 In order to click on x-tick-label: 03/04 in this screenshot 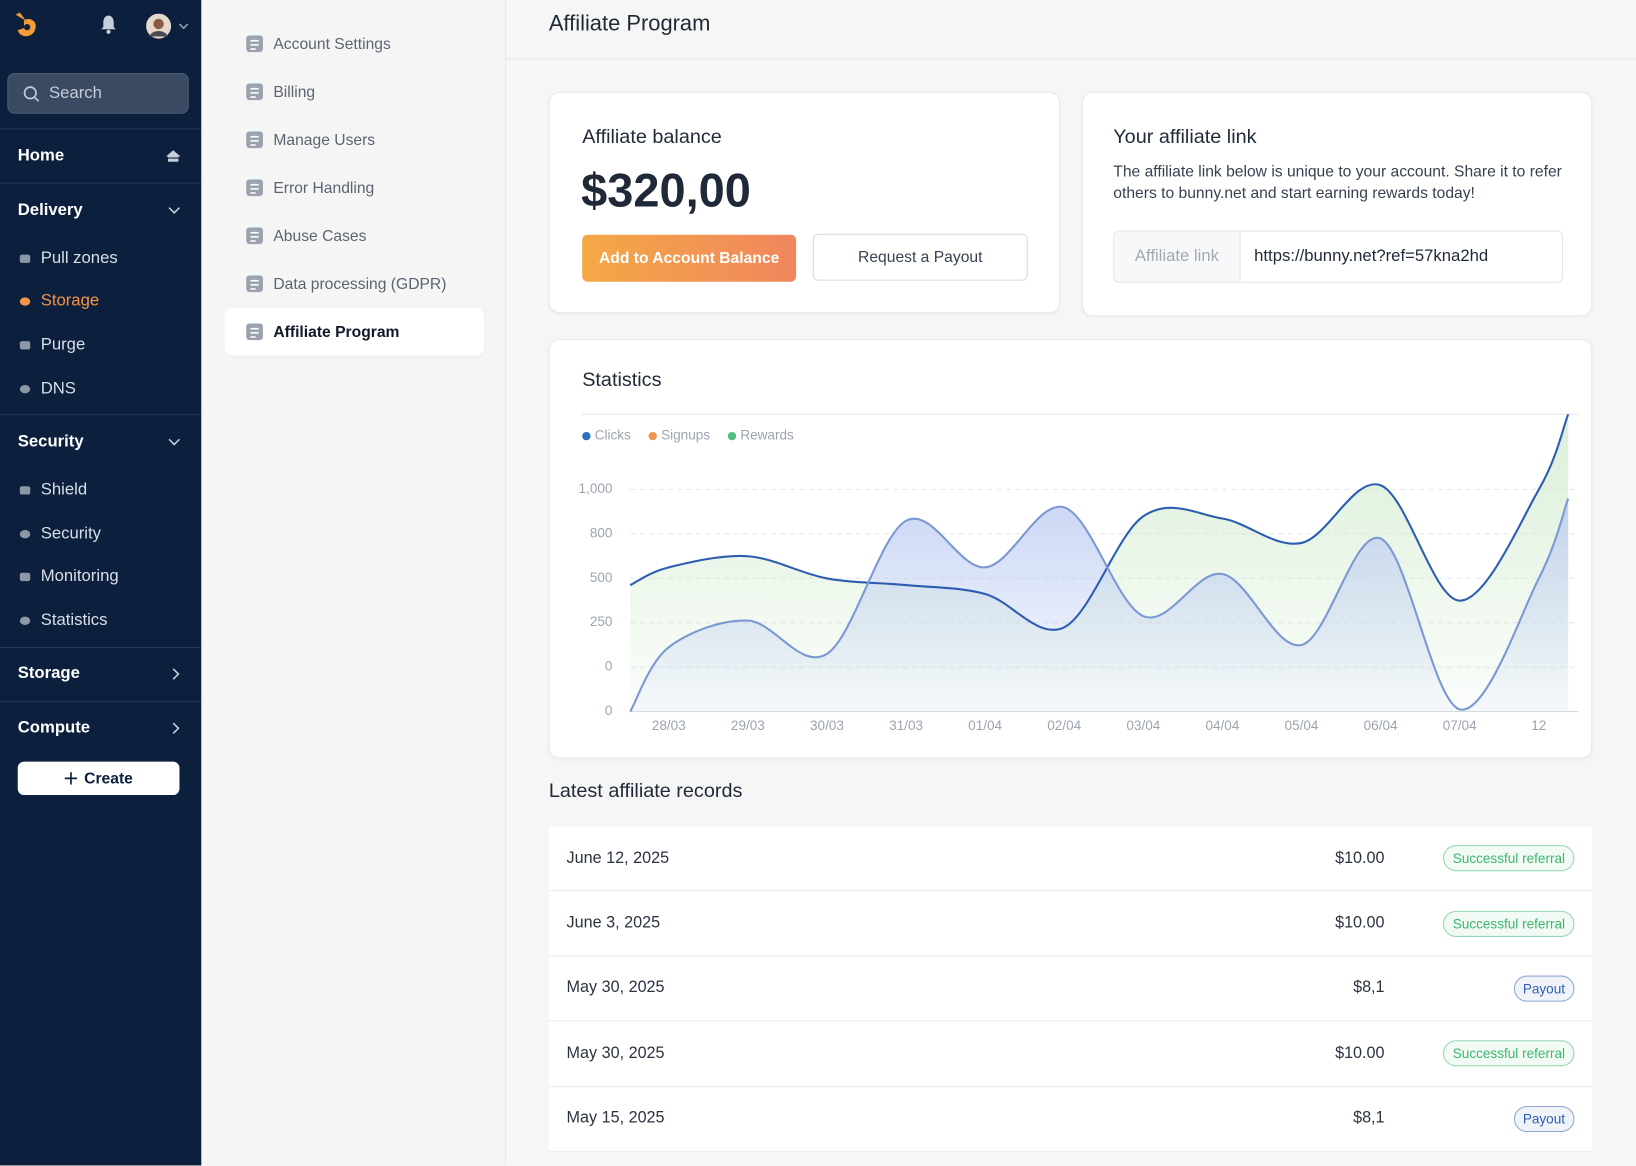, I will do `click(1143, 725)`.